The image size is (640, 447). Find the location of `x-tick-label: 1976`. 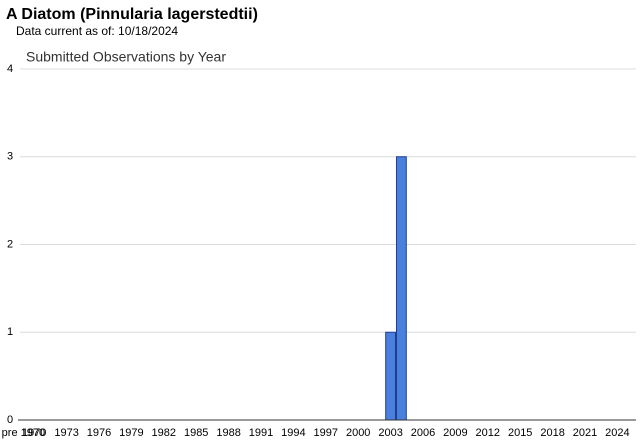

x-tick-label: 1976 is located at coordinates (99, 433).